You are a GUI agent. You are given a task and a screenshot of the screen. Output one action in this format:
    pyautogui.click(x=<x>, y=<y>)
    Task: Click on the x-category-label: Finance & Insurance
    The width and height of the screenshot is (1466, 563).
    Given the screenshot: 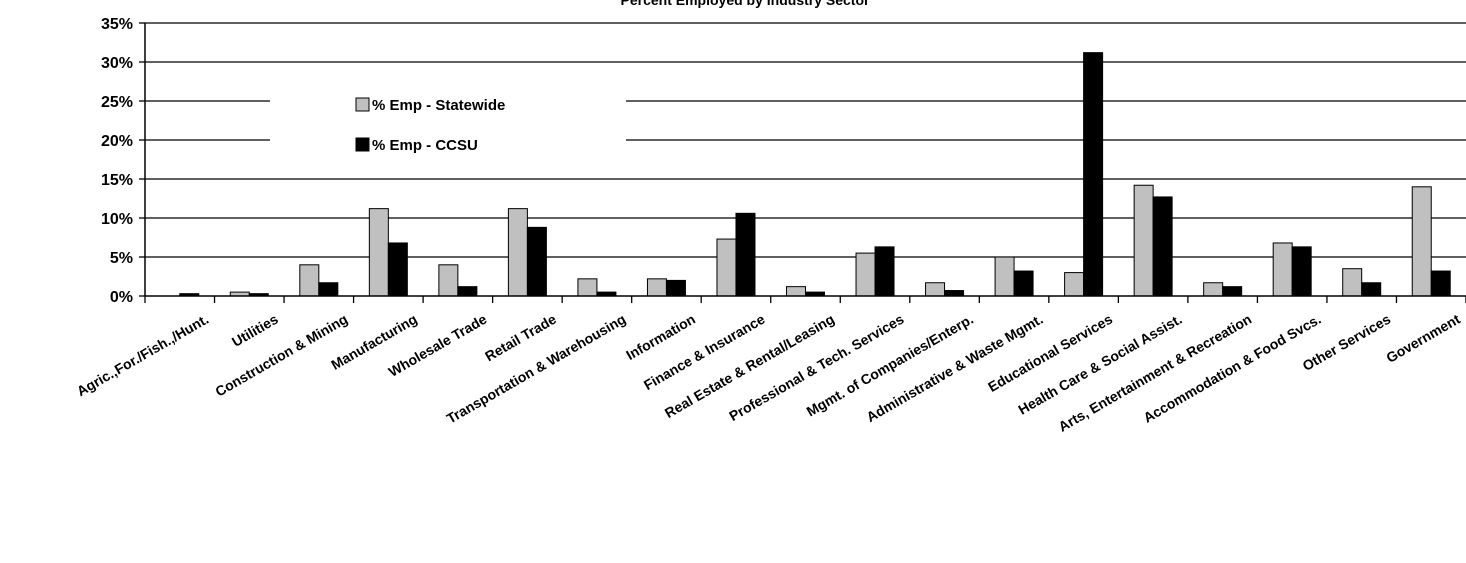 What is the action you would take?
    pyautogui.click(x=704, y=352)
    